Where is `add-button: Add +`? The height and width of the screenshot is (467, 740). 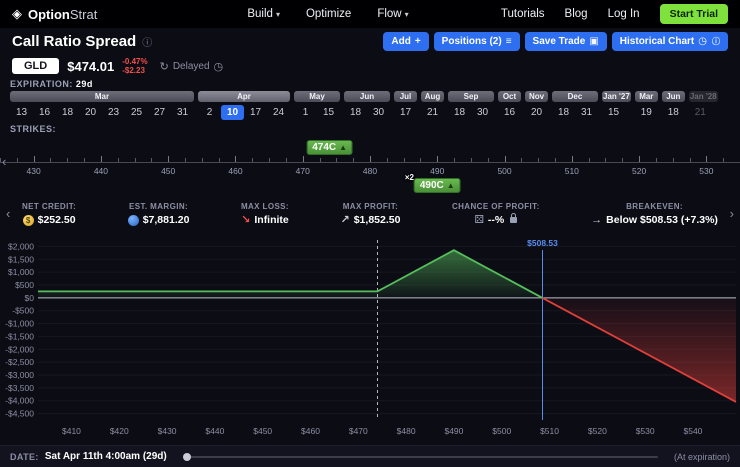 add-button: Add + is located at coordinates (406, 41).